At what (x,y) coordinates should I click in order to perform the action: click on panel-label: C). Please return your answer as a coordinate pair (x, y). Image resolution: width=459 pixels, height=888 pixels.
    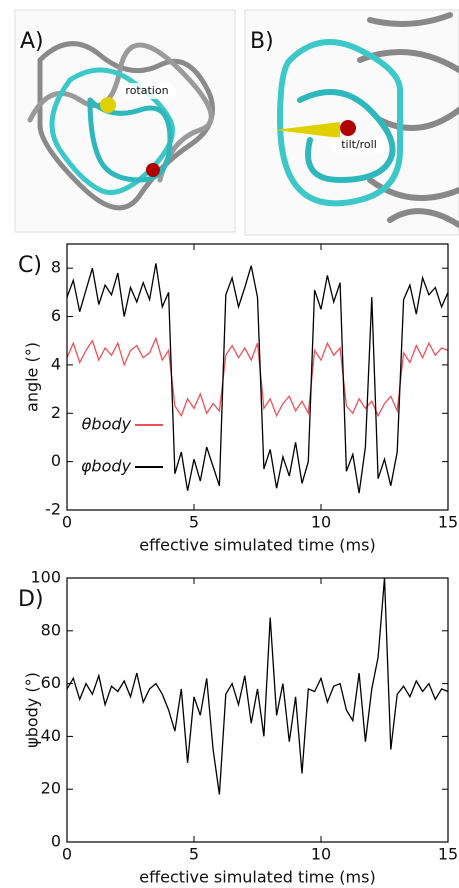
    Looking at the image, I should click on (30, 265).